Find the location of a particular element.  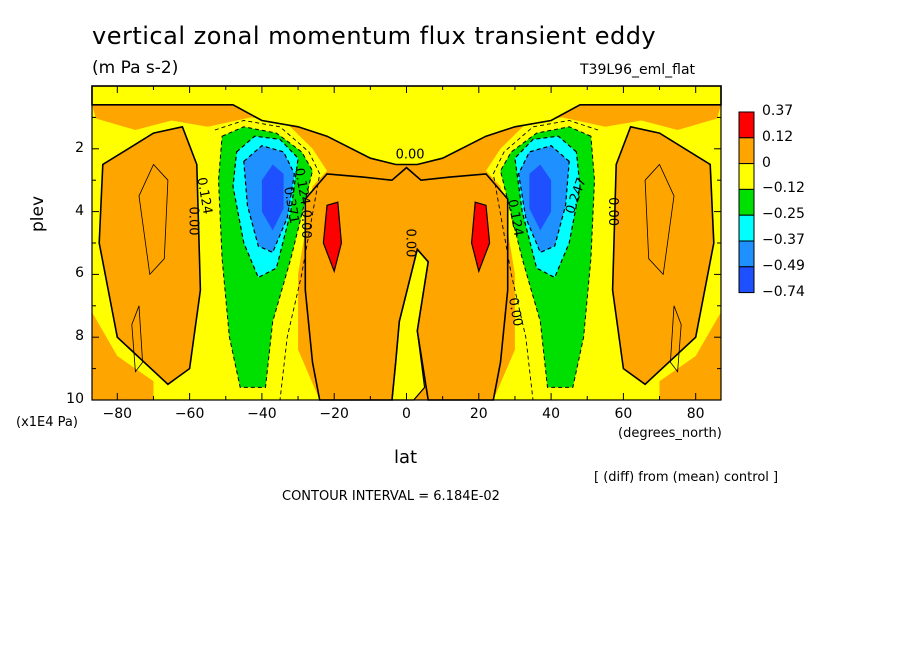

contour-neg-blue-right is located at coordinates (543, 199).